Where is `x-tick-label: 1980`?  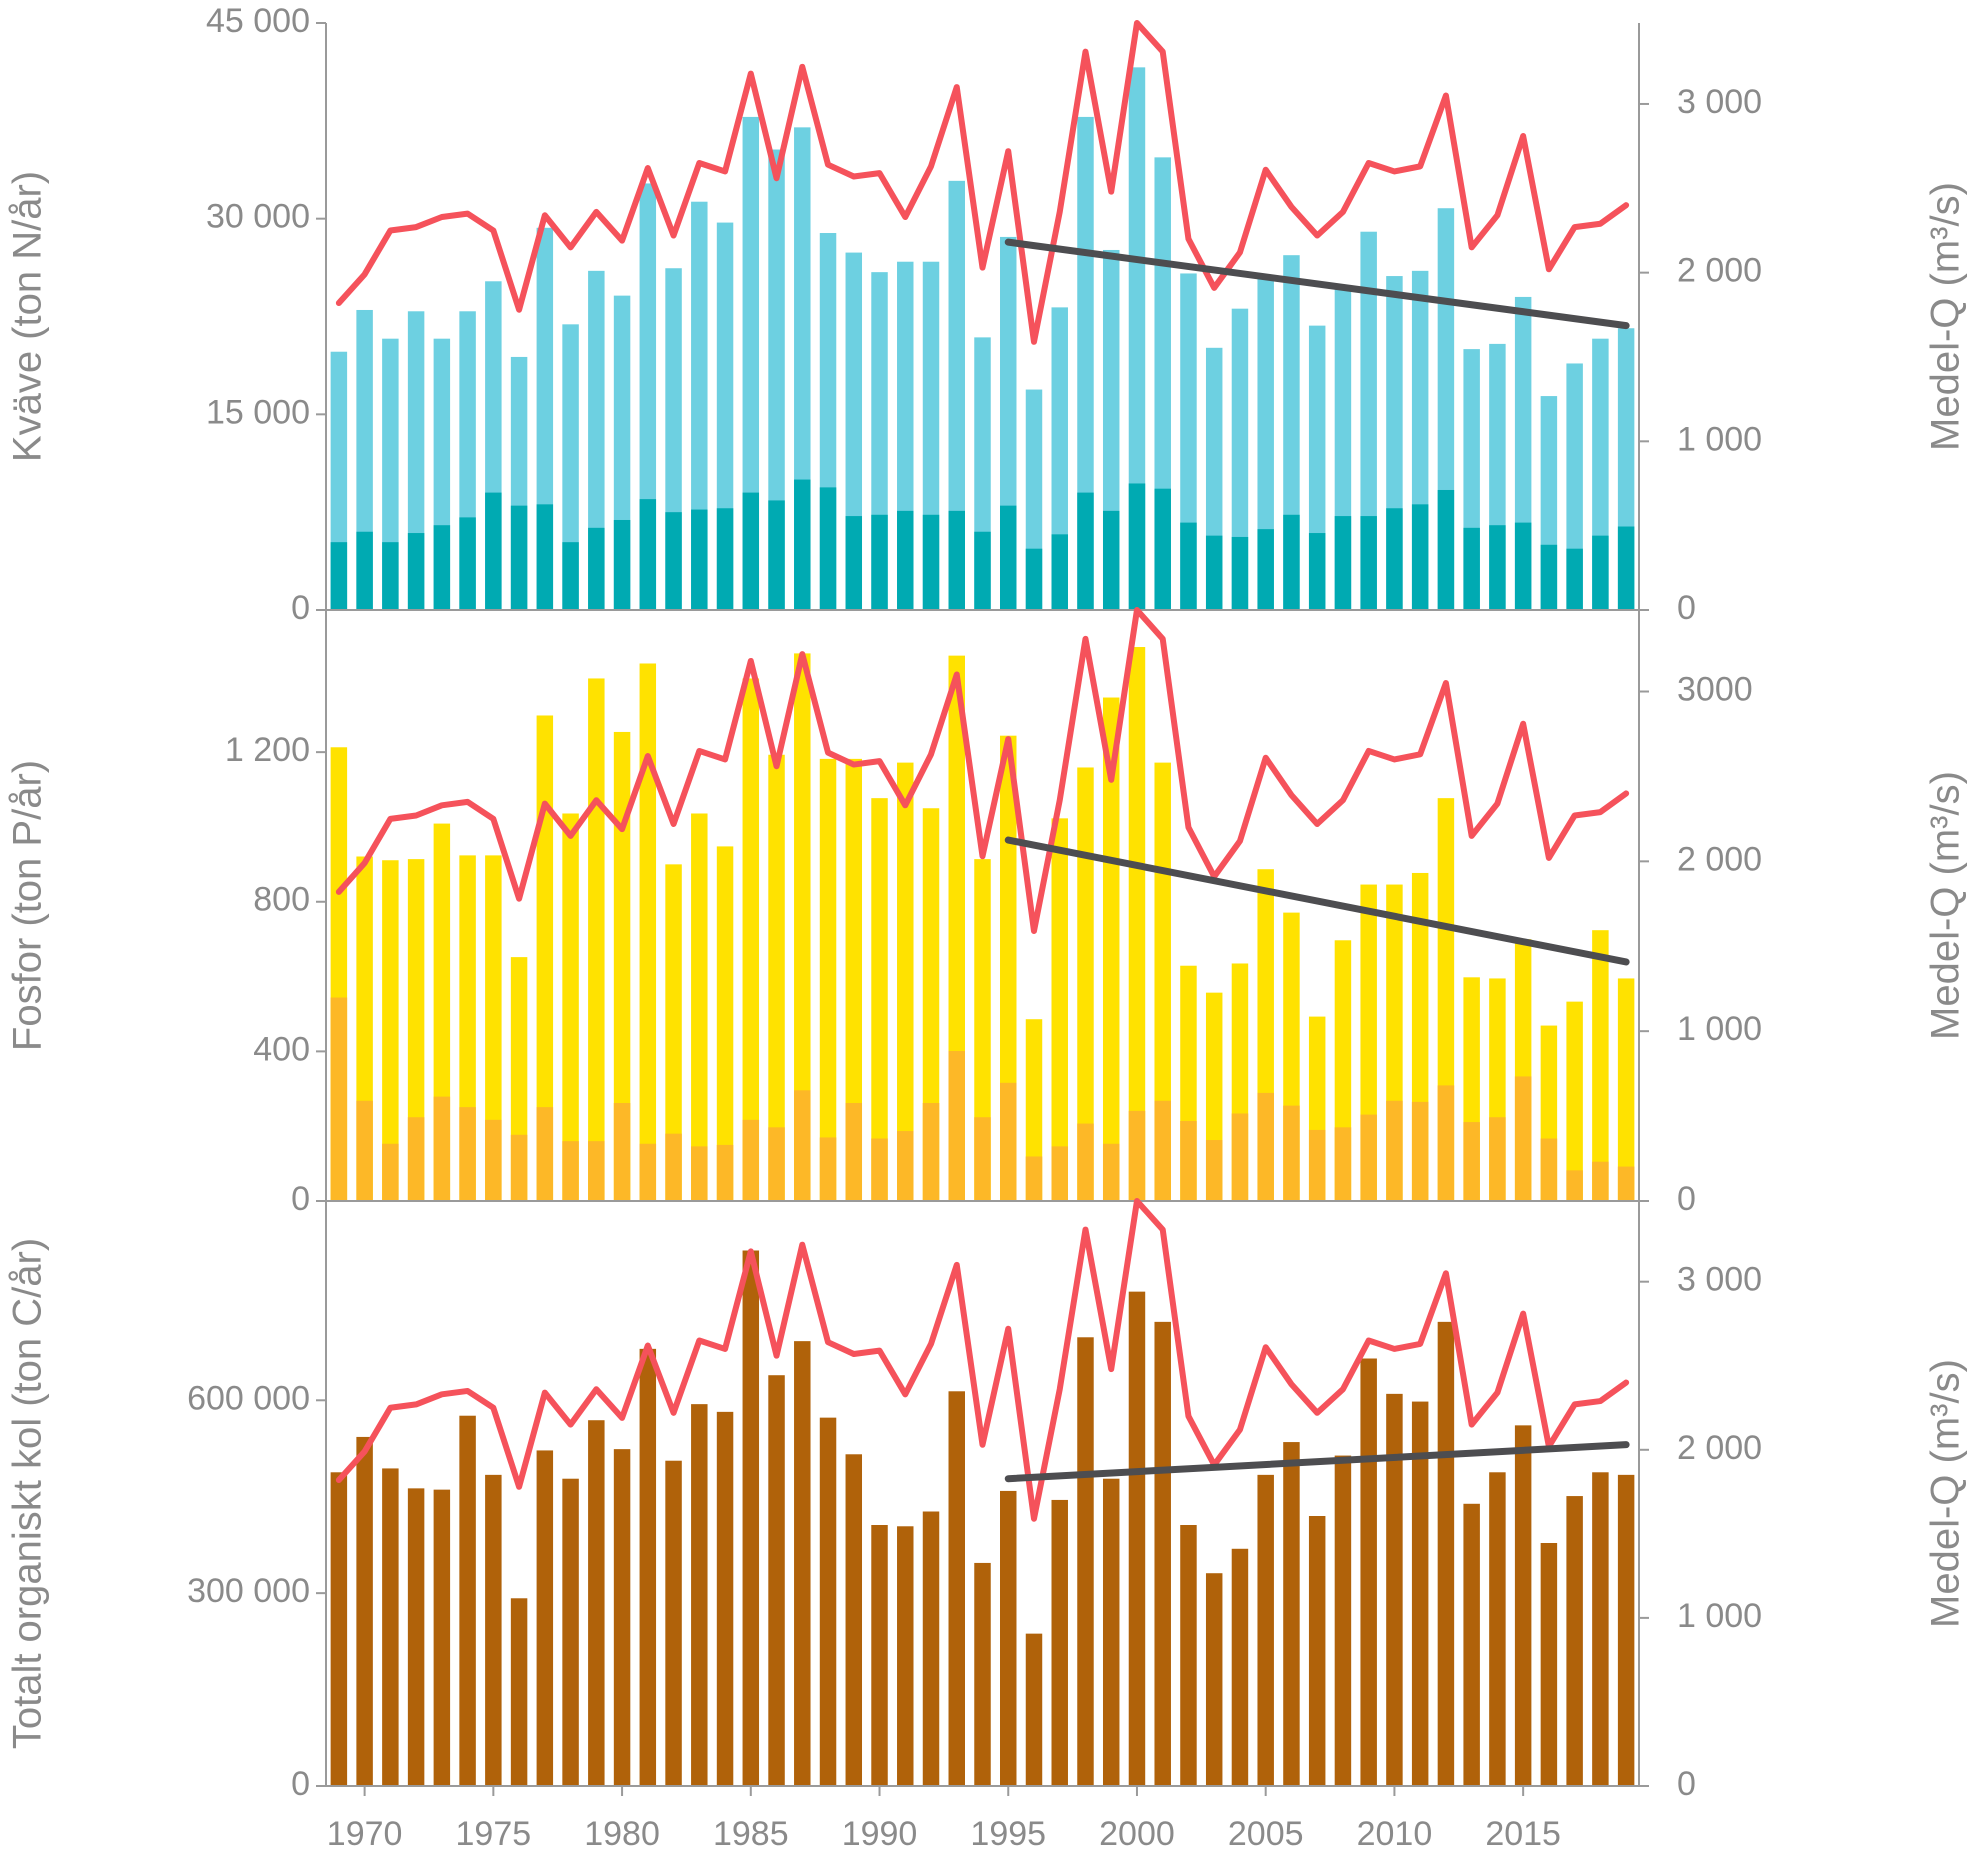 x-tick-label: 1980 is located at coordinates (622, 1834).